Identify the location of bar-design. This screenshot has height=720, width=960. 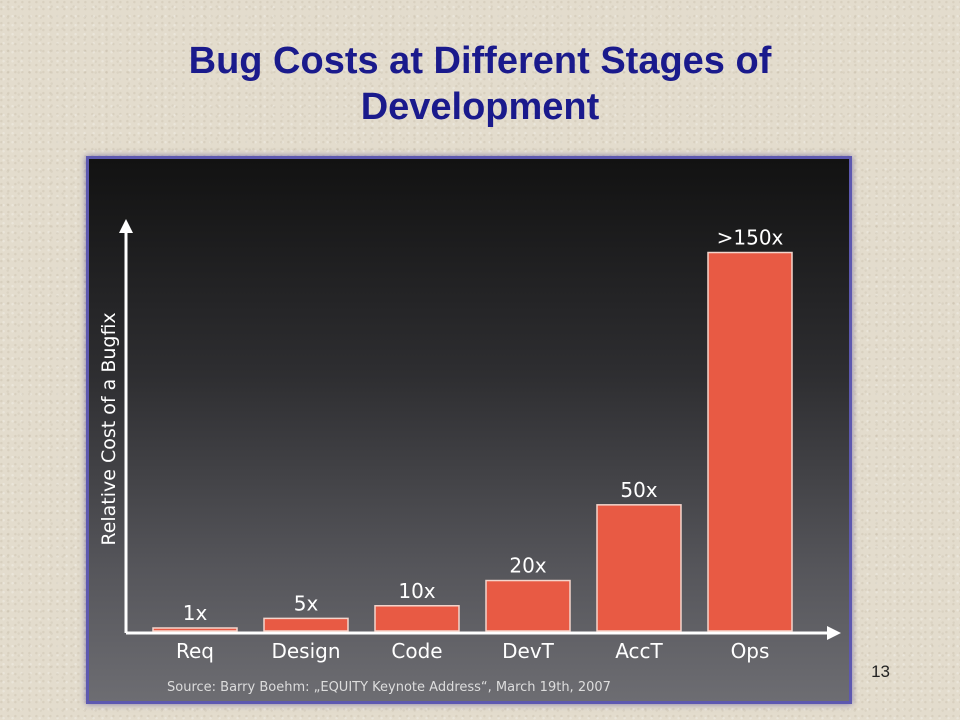
(306, 624).